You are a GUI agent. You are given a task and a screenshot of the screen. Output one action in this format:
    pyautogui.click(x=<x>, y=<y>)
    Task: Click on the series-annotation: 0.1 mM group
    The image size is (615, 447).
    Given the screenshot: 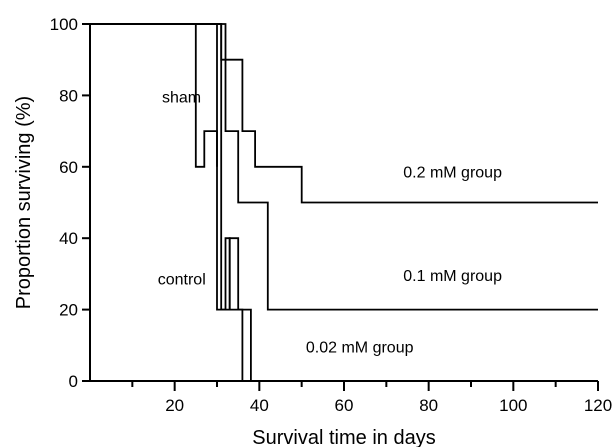 What is the action you would take?
    pyautogui.click(x=452, y=276)
    